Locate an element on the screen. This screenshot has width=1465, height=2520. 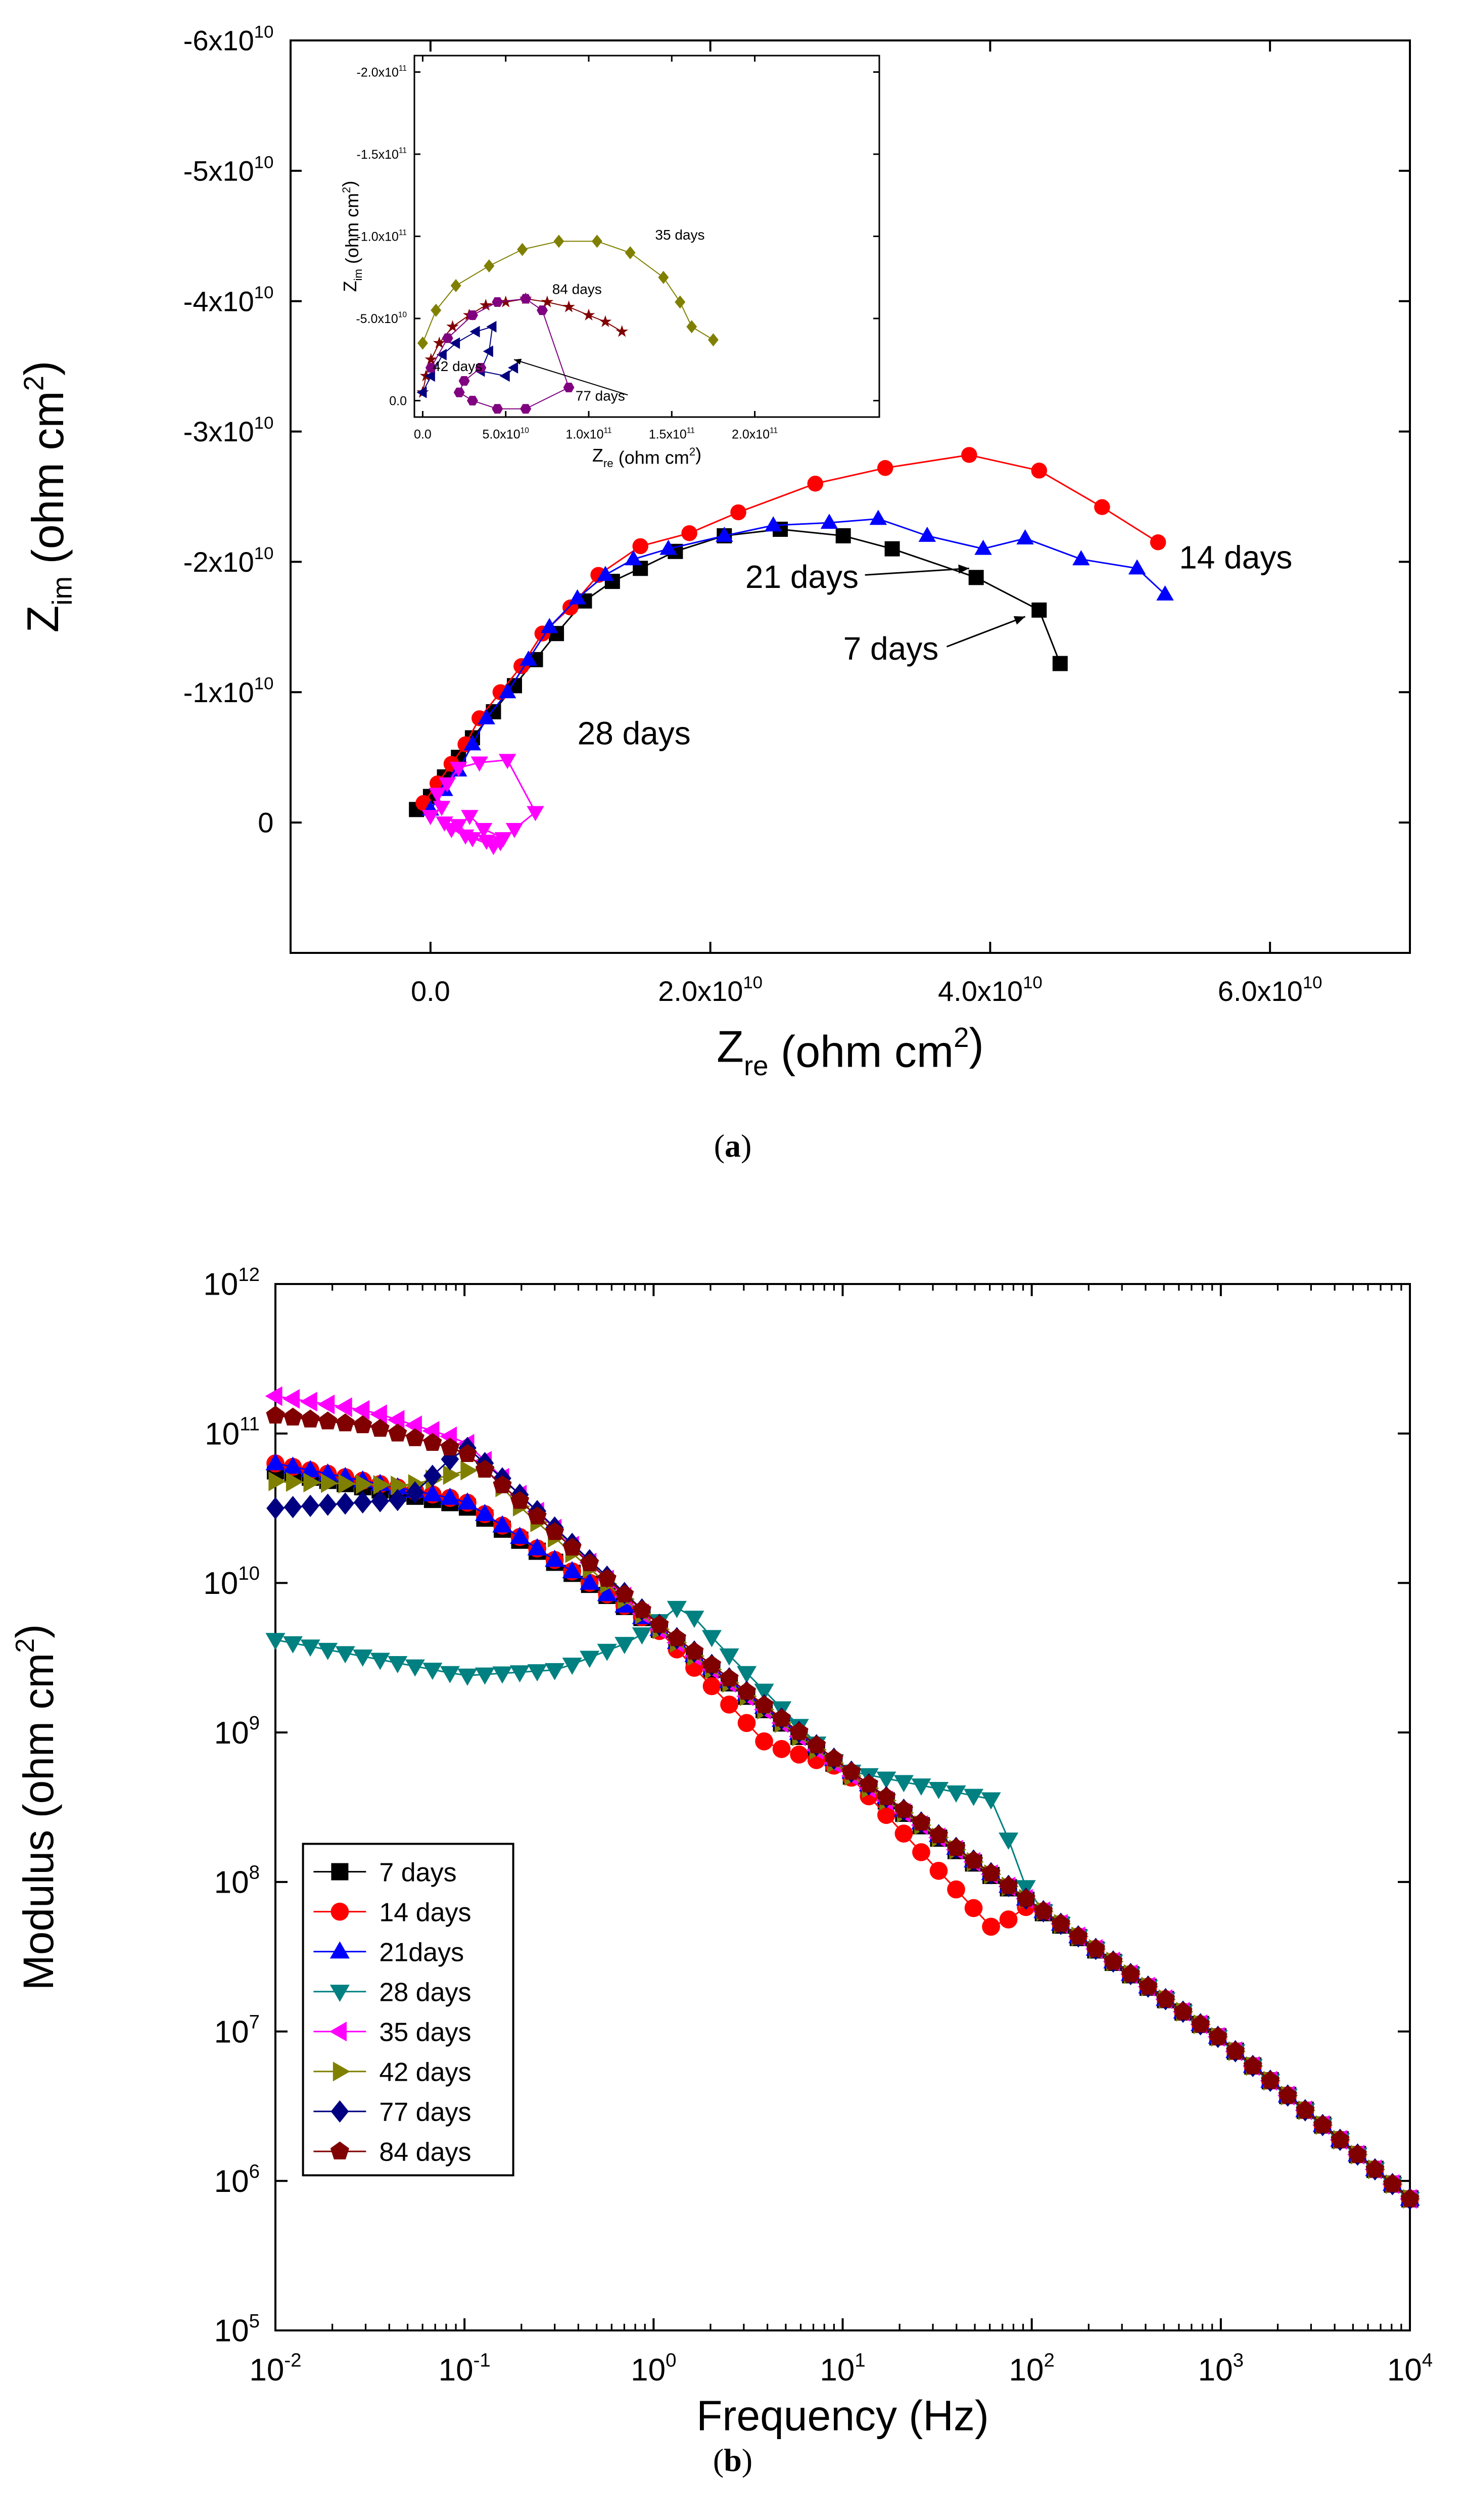
annotation: 84 days is located at coordinates (577, 289).